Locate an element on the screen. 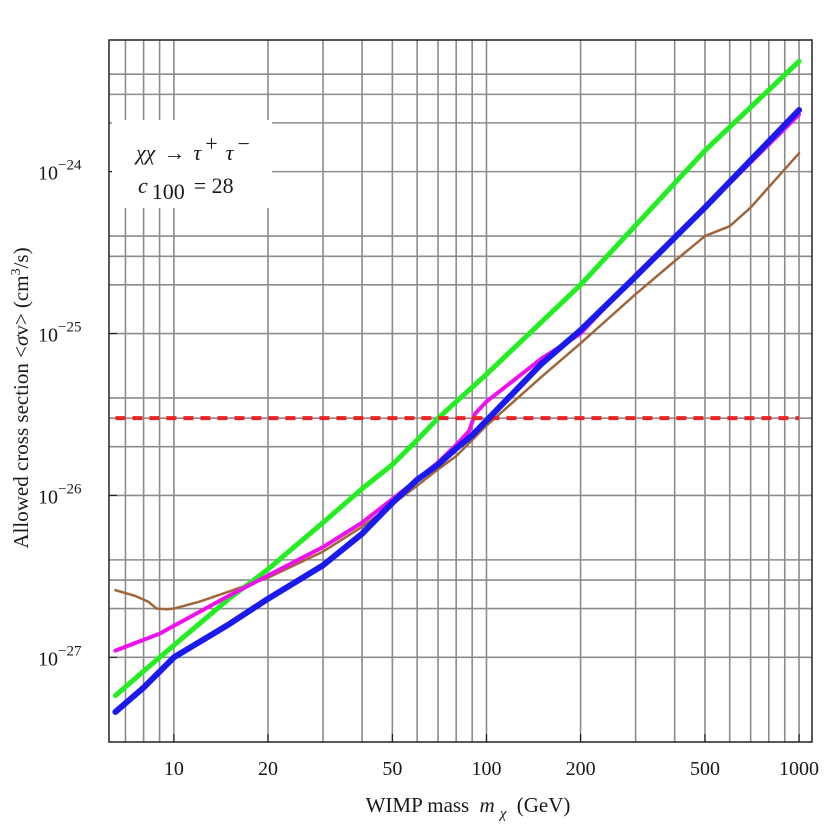  x-tick-label: 100 is located at coordinates (486, 769).